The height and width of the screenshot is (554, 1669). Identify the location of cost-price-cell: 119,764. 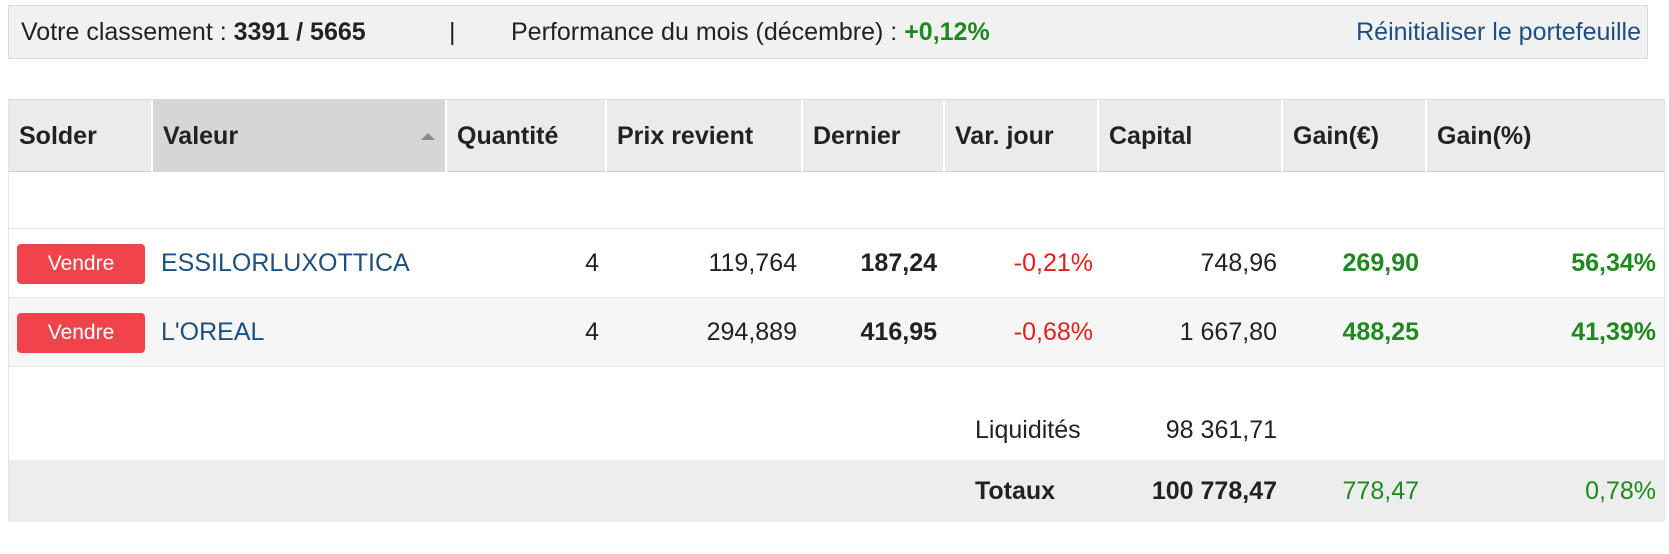
(752, 263).